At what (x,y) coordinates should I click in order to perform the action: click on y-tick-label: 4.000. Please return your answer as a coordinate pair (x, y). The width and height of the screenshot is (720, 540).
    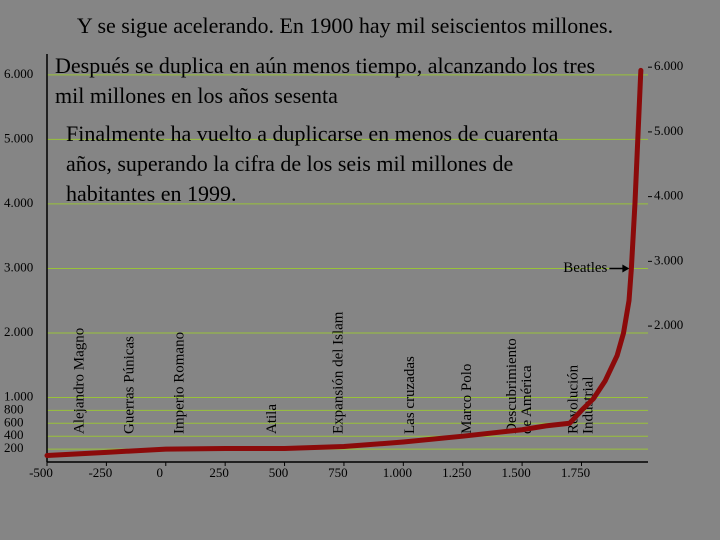
    Looking at the image, I should click on (18, 202).